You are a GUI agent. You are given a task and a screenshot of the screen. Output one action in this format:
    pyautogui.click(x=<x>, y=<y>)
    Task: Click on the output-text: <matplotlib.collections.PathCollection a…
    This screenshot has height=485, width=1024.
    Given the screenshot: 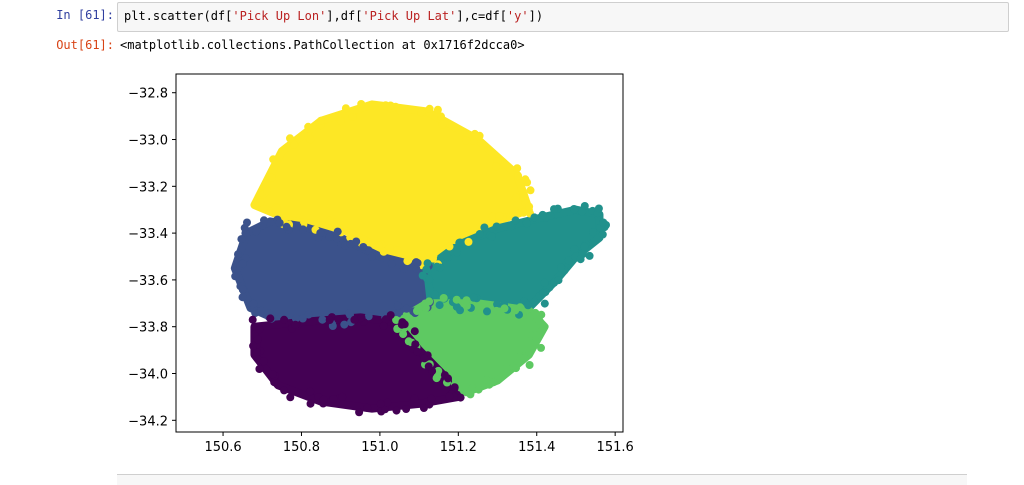 What is the action you would take?
    pyautogui.click(x=322, y=45)
    